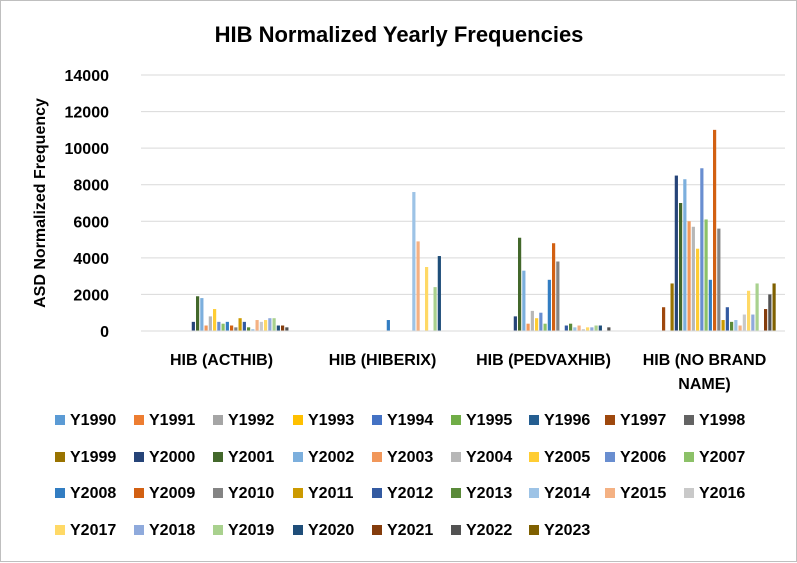 Image resolution: width=797 pixels, height=563 pixels. Describe the element at coordinates (643, 457) in the screenshot. I see `legend-label: Y2006` at that location.